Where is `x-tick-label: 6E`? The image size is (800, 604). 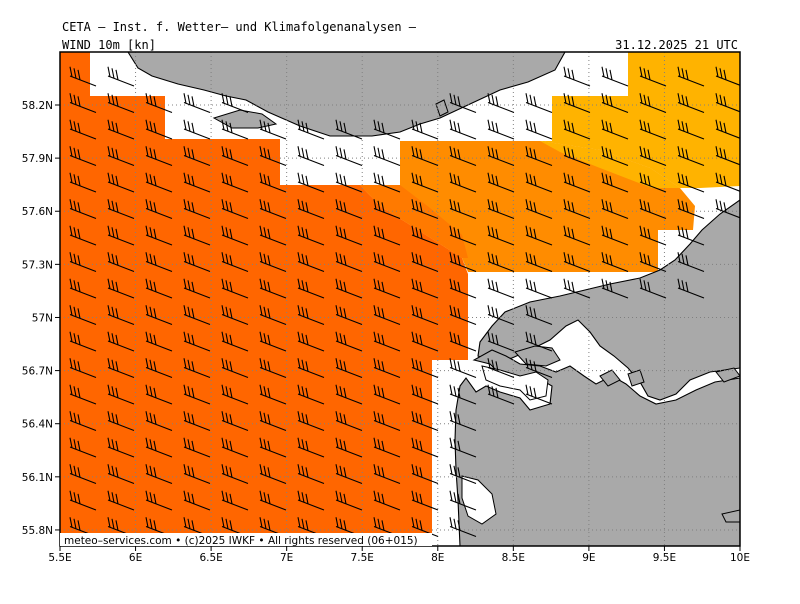 x-tick-label: 6E is located at coordinates (135, 558).